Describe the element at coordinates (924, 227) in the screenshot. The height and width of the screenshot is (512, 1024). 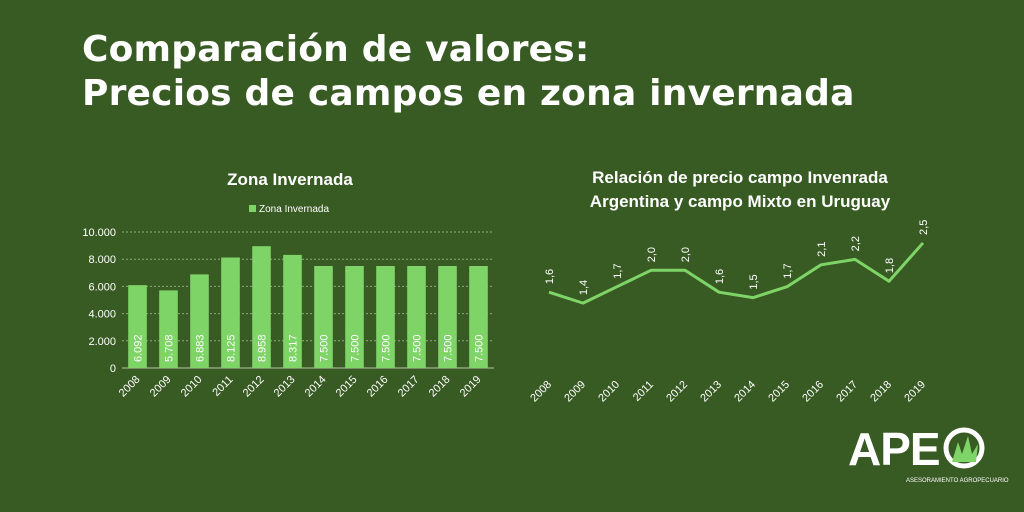
I see `line-data-label: 2,5` at that location.